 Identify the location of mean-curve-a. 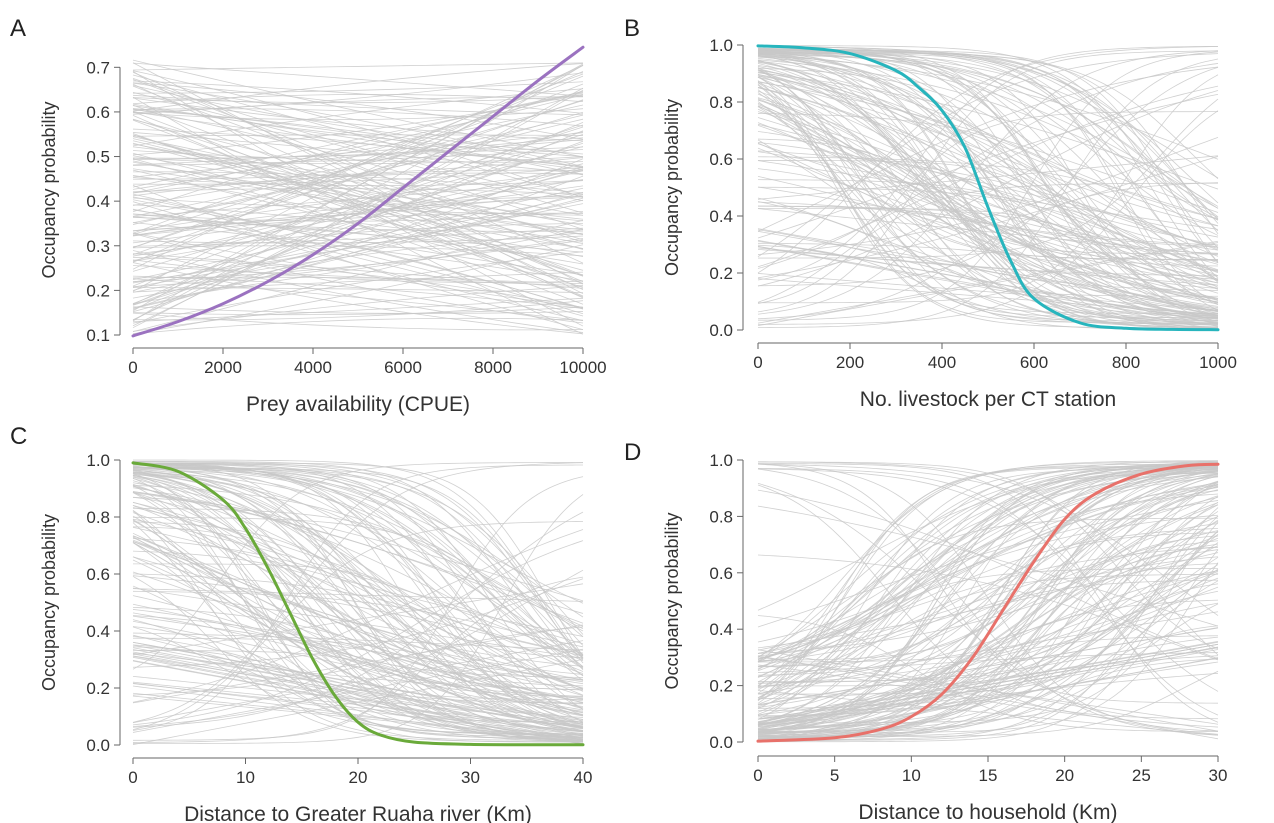
(358, 191).